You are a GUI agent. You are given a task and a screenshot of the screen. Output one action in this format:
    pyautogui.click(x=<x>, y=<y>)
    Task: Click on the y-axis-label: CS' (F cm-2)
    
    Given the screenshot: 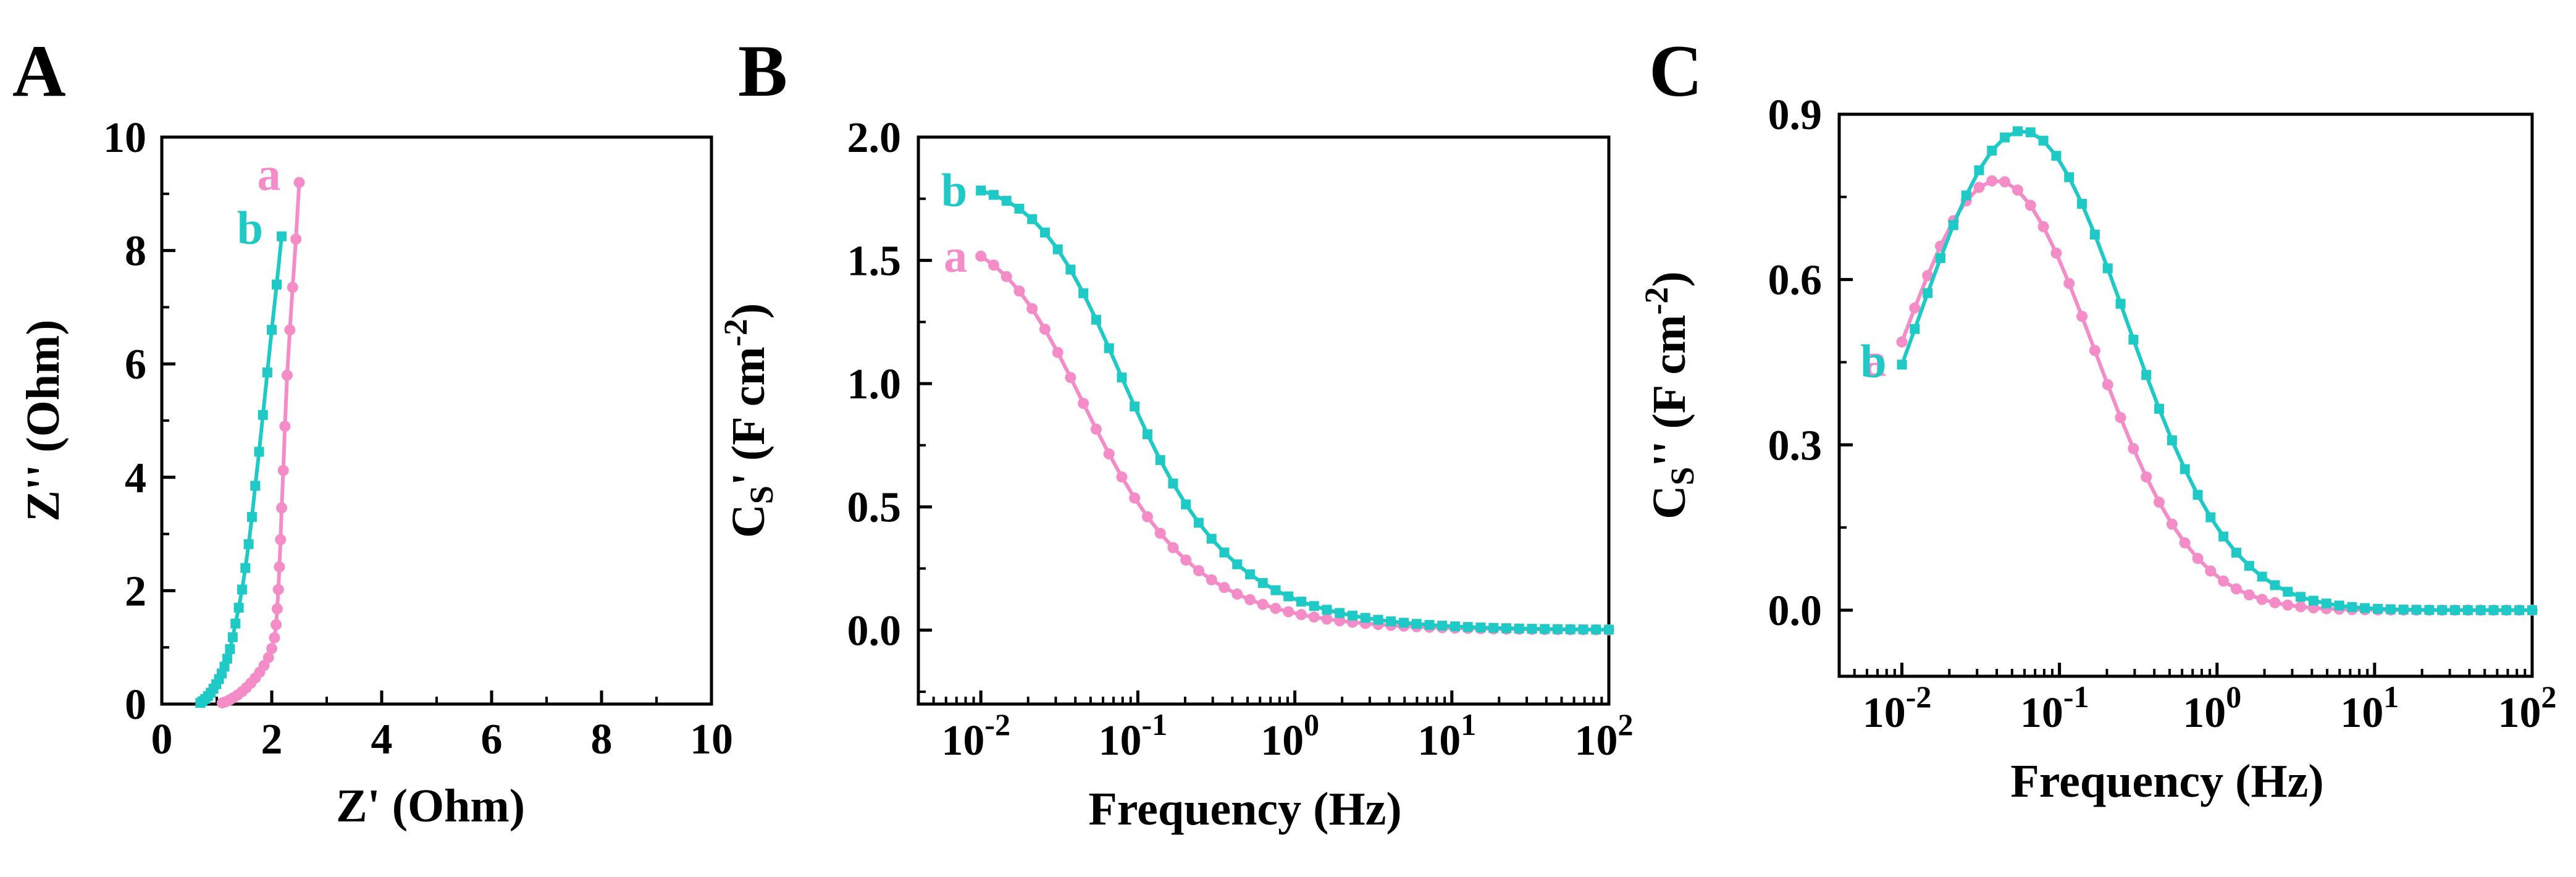 What is the action you would take?
    pyautogui.click(x=748, y=420)
    